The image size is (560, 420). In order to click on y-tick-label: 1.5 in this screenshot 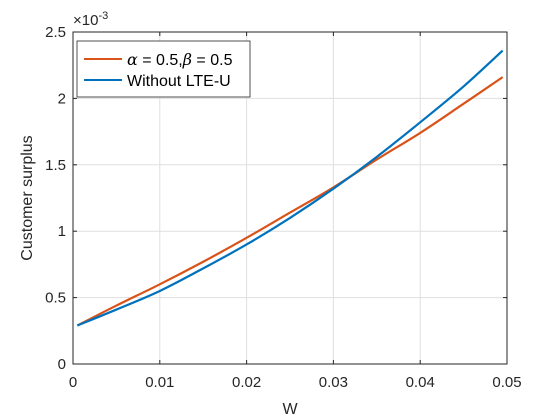, I will do `click(55, 165)`.